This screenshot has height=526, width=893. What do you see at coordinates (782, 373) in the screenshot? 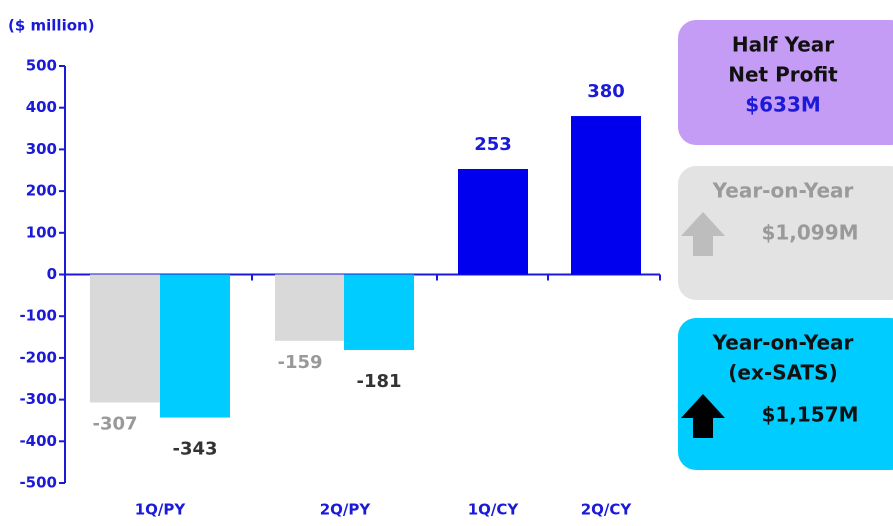
I see `panel-text: (ex-SATS)` at bounding box center [782, 373].